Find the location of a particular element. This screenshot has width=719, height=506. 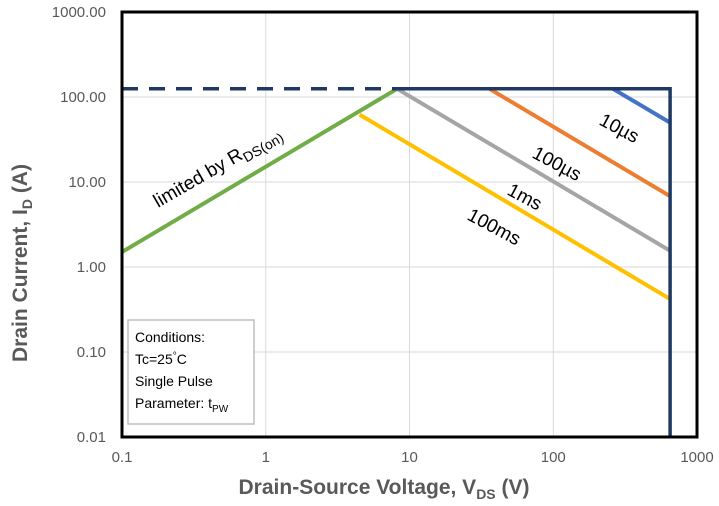

y-tick-label: 10.00 is located at coordinates (87, 182).